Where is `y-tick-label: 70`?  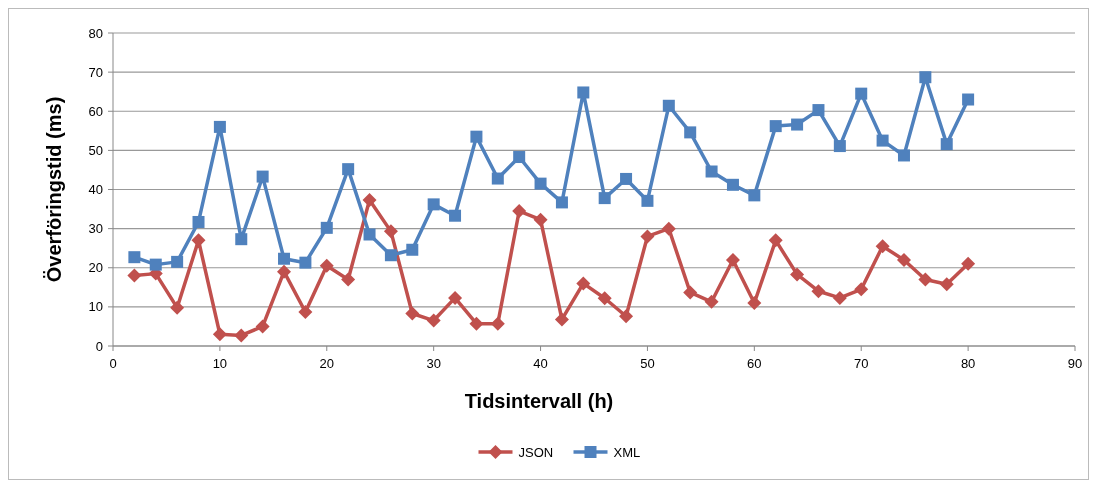
y-tick-label: 70 is located at coordinates (95, 72).